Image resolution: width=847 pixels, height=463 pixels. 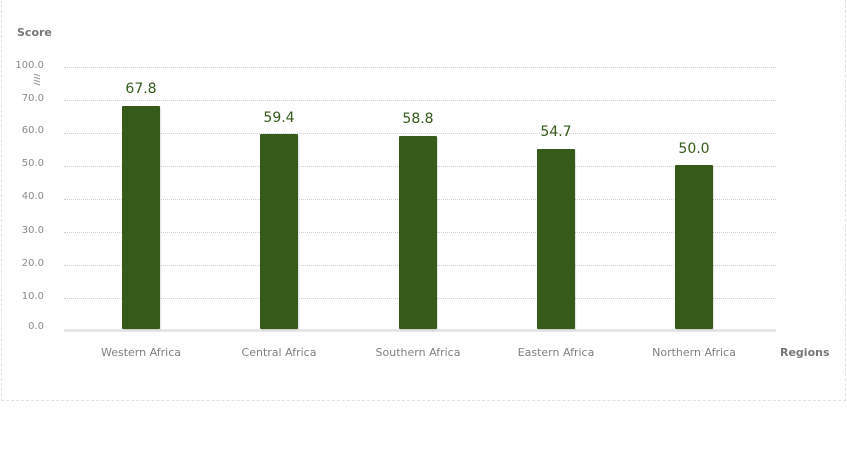 I want to click on bar-eastern-africa, so click(x=556, y=239).